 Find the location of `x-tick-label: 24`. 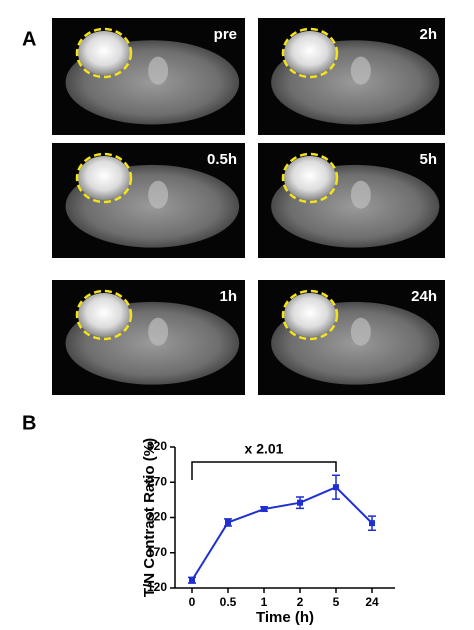

x-tick-label: 24 is located at coordinates (372, 602).